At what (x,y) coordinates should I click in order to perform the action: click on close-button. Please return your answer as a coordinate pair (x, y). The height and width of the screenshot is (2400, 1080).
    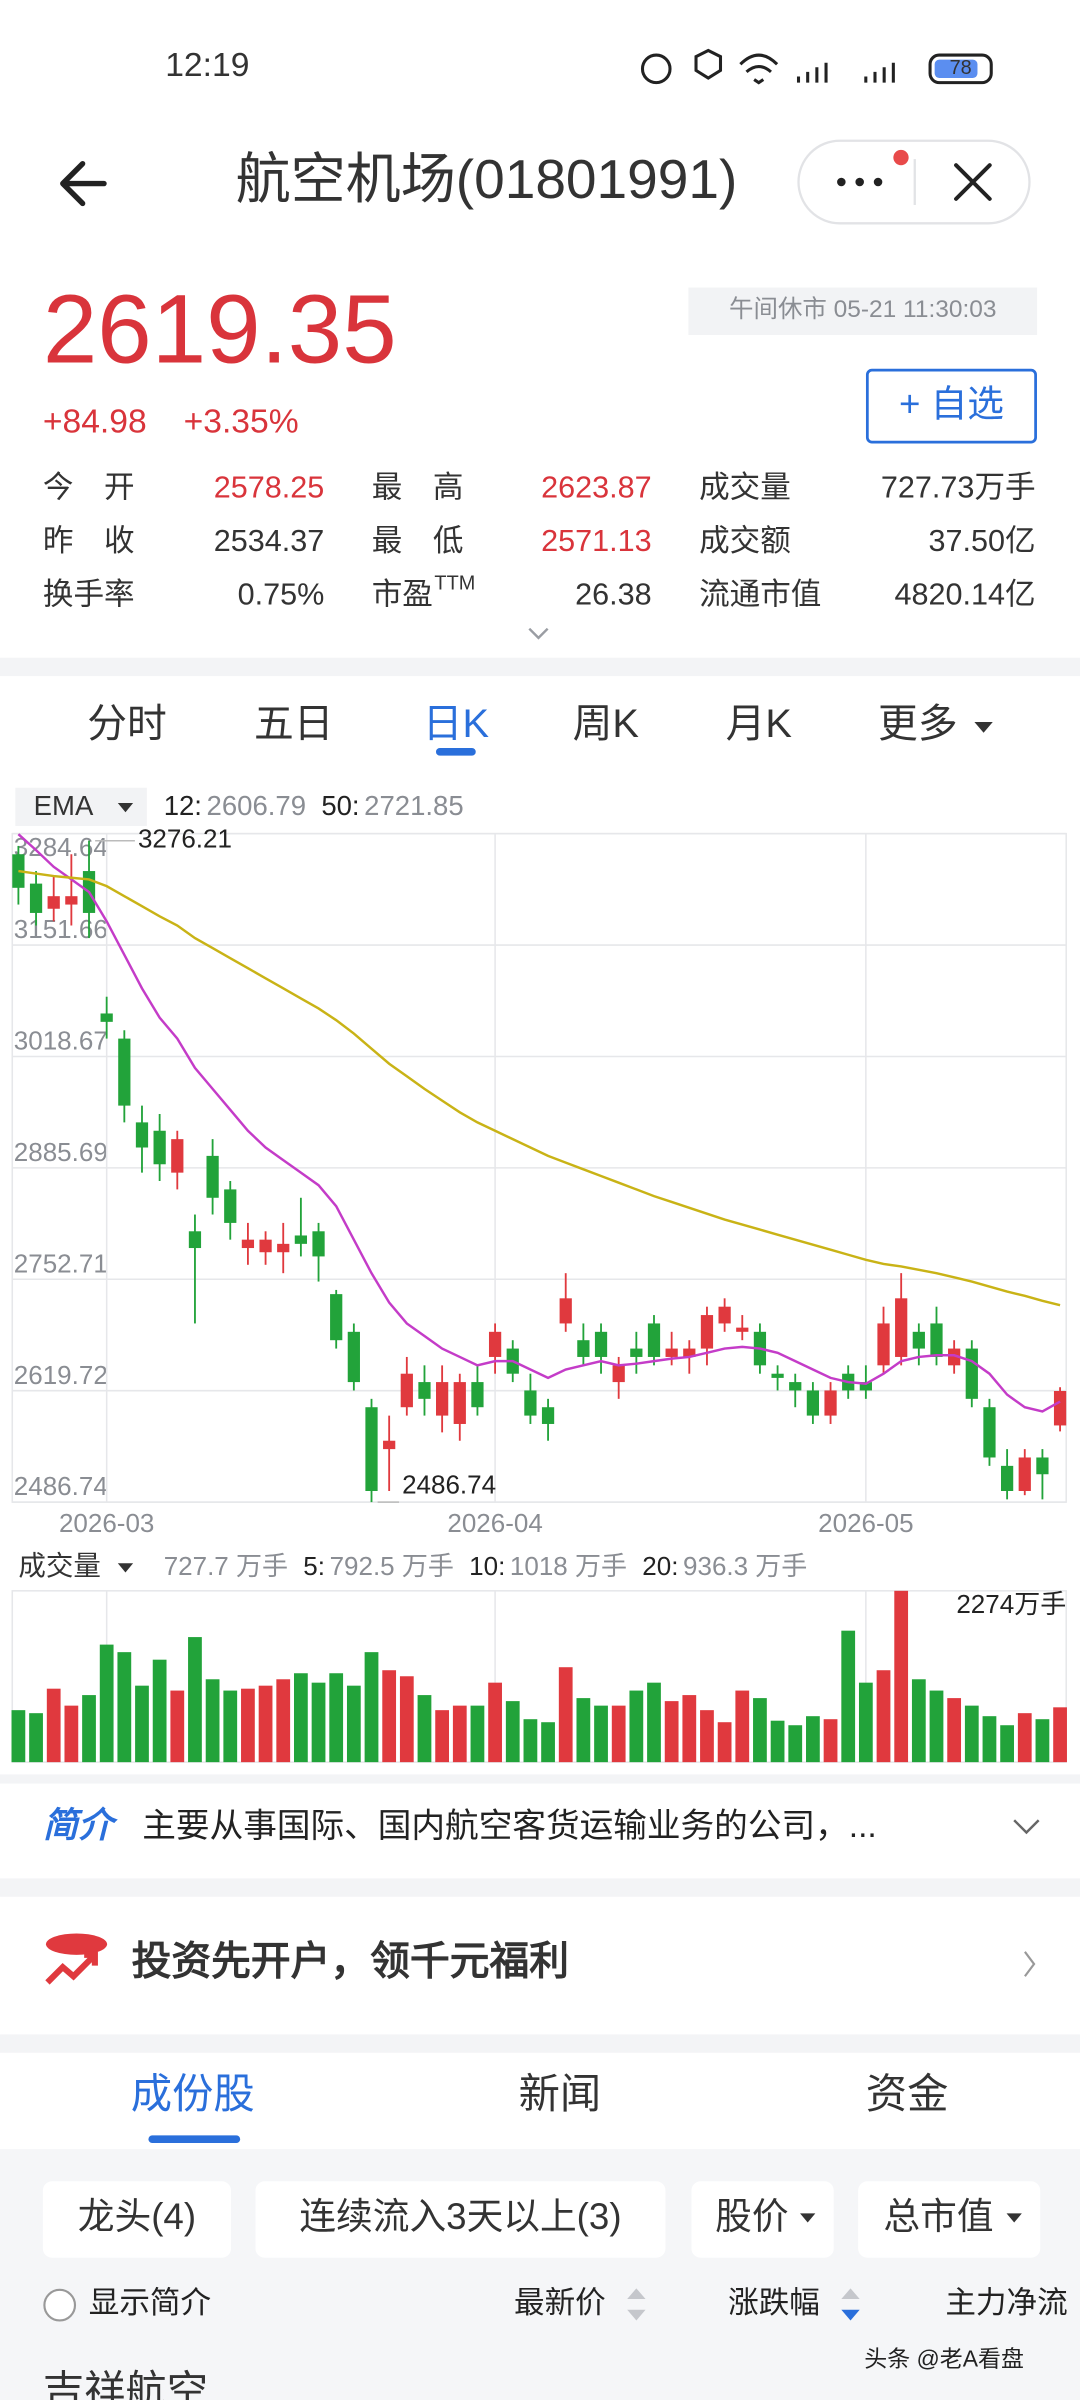
    Looking at the image, I should click on (973, 182).